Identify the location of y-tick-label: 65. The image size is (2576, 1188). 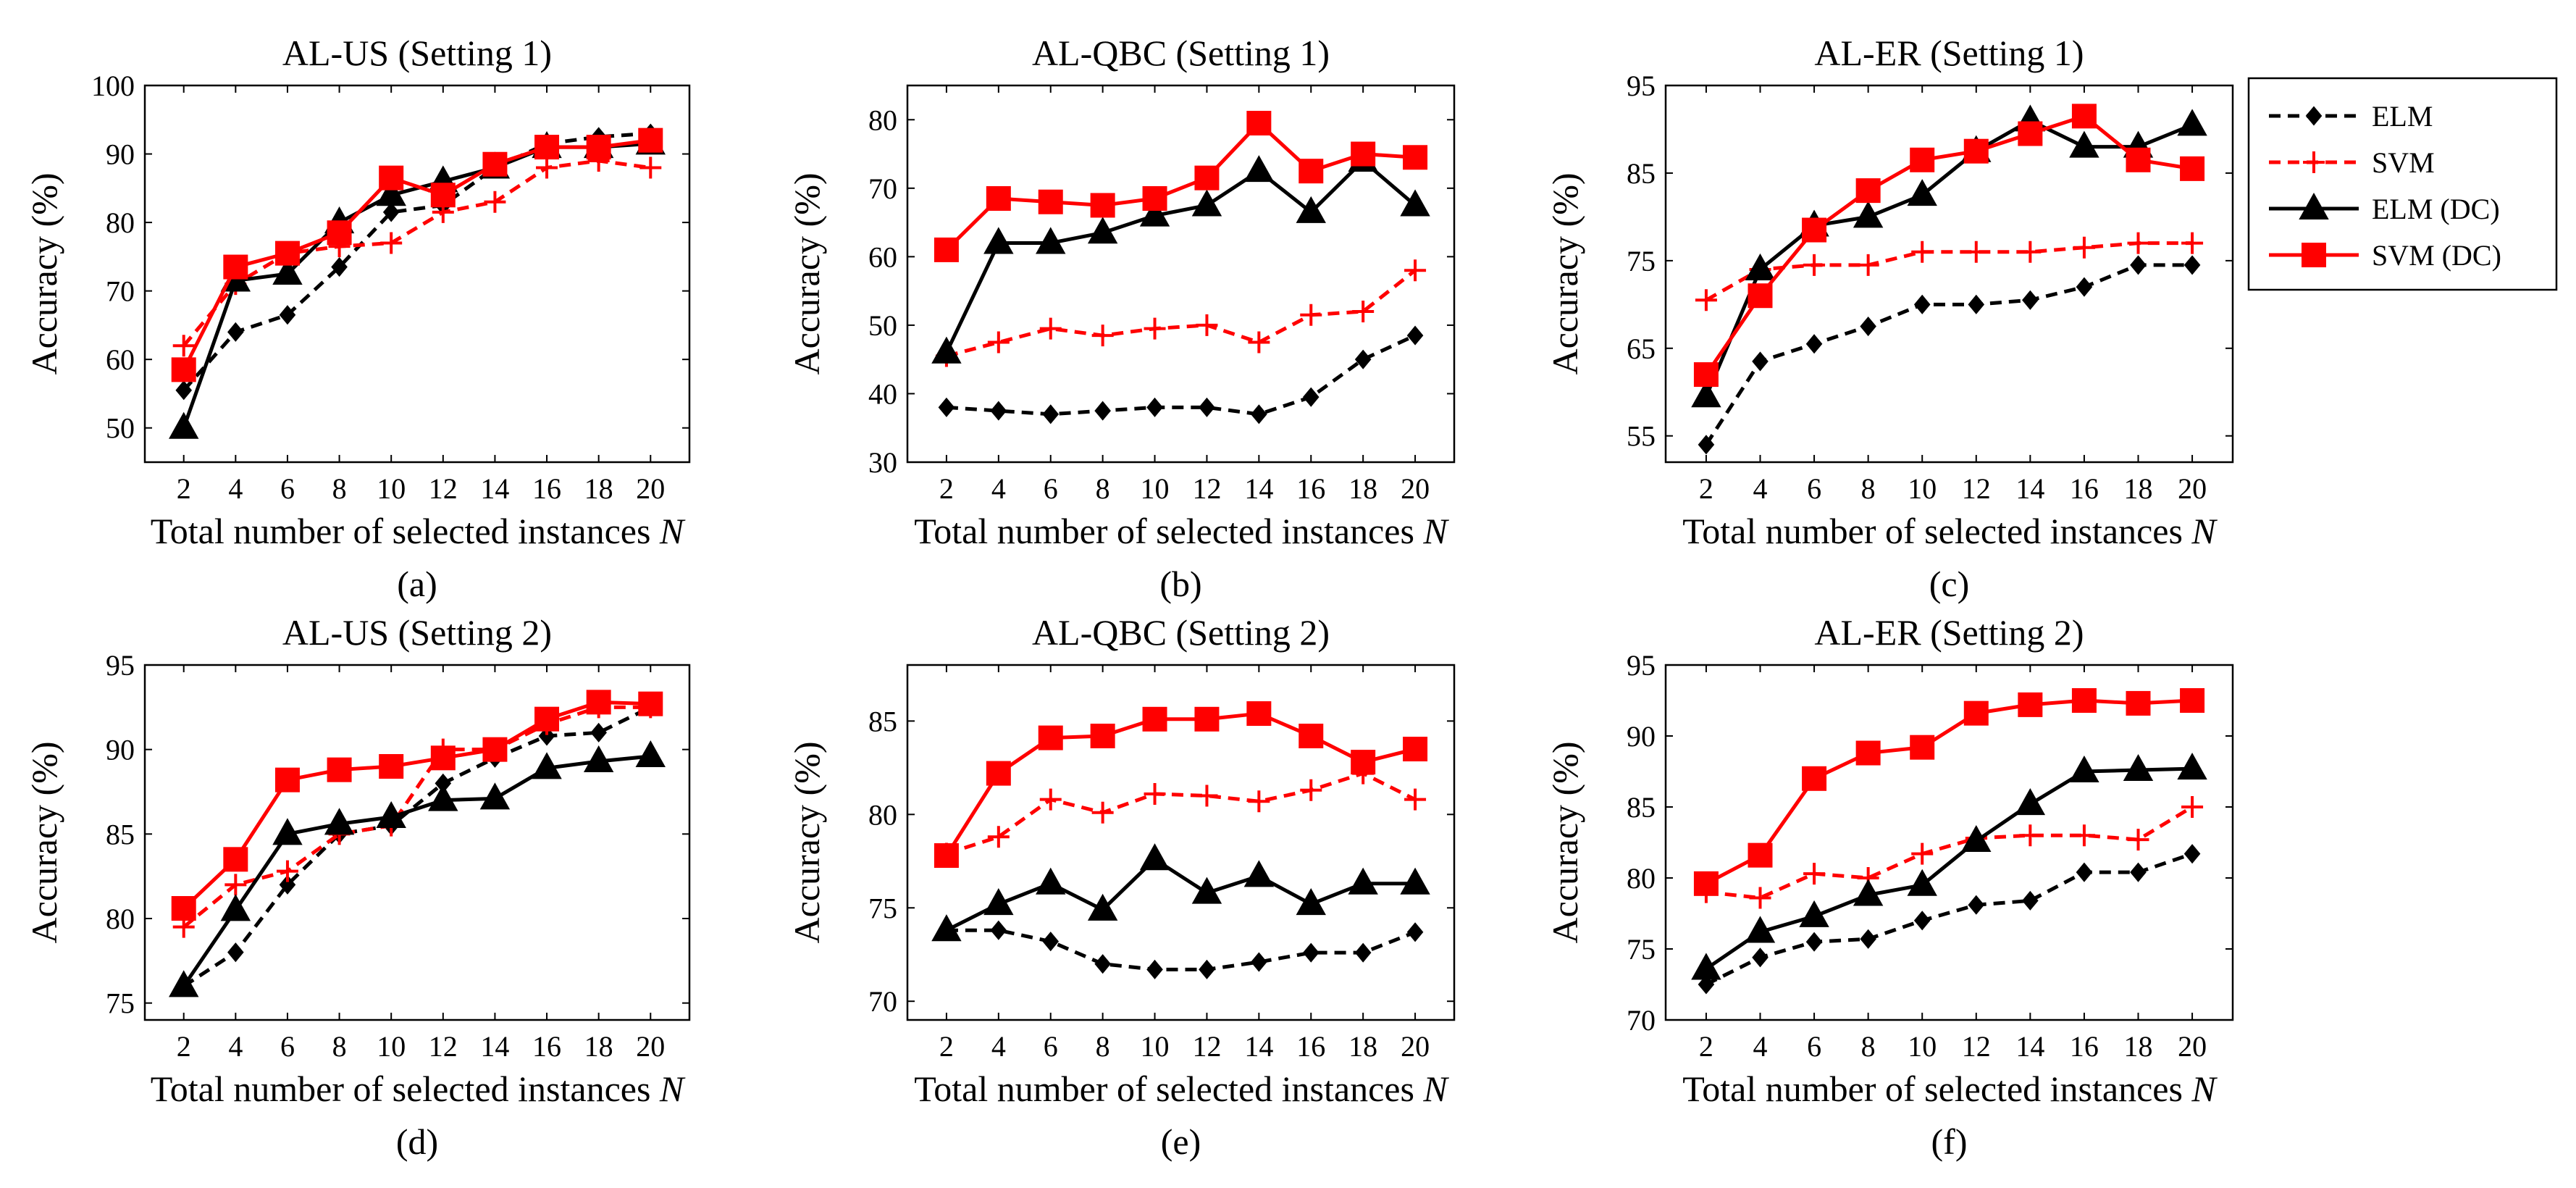
(1641, 348).